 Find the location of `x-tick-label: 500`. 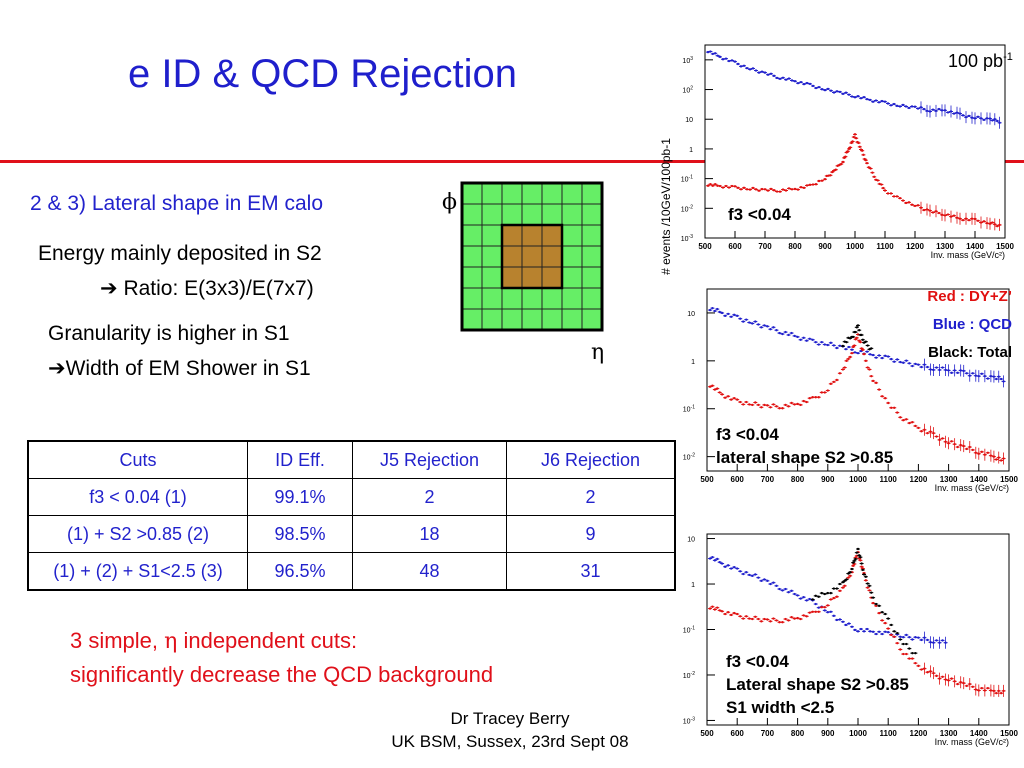

x-tick-label: 500 is located at coordinates (707, 479).